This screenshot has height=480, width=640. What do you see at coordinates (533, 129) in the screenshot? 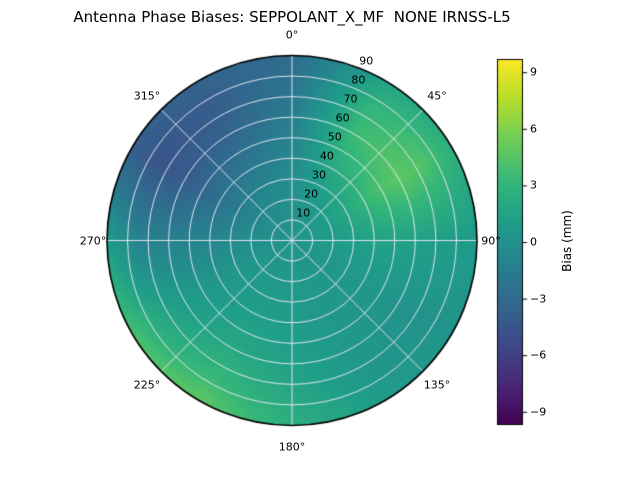
I see `colorbar-tick-label: 6` at bounding box center [533, 129].